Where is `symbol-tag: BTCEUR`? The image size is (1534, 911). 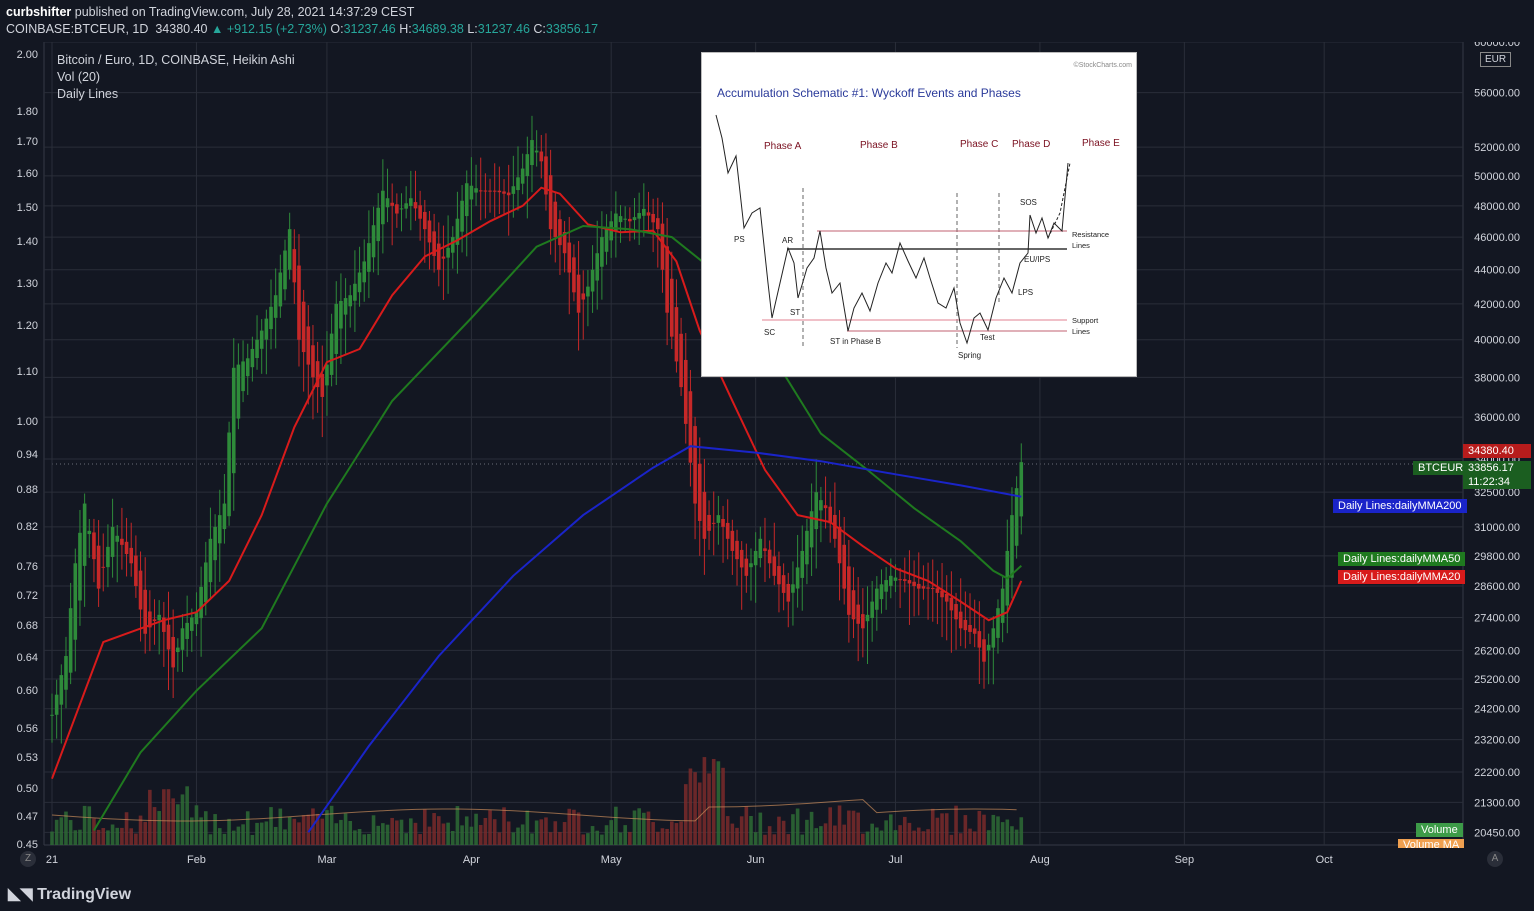
symbol-tag: BTCEUR is located at coordinates (1441, 468).